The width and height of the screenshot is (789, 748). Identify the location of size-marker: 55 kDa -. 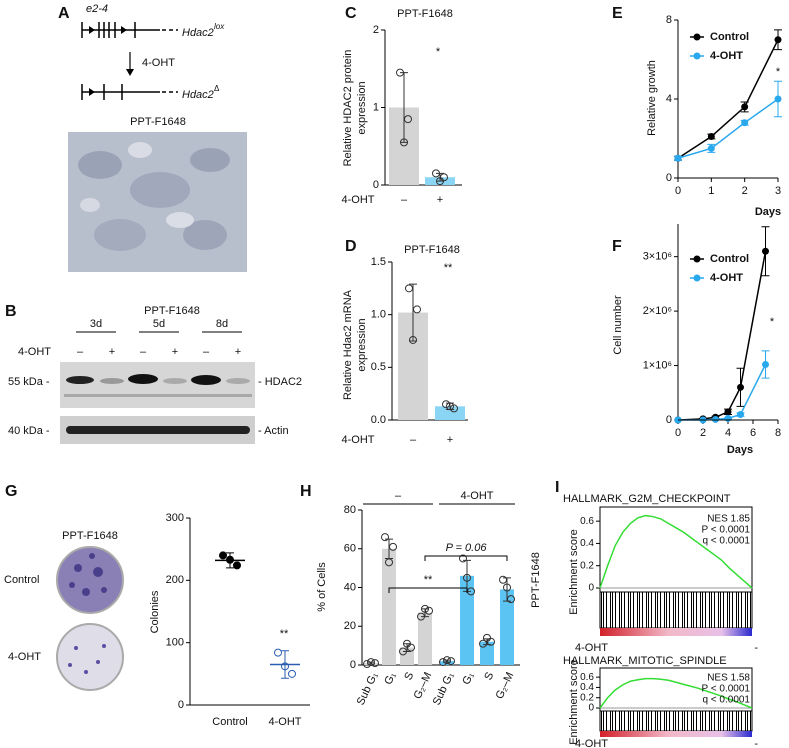
(29, 382).